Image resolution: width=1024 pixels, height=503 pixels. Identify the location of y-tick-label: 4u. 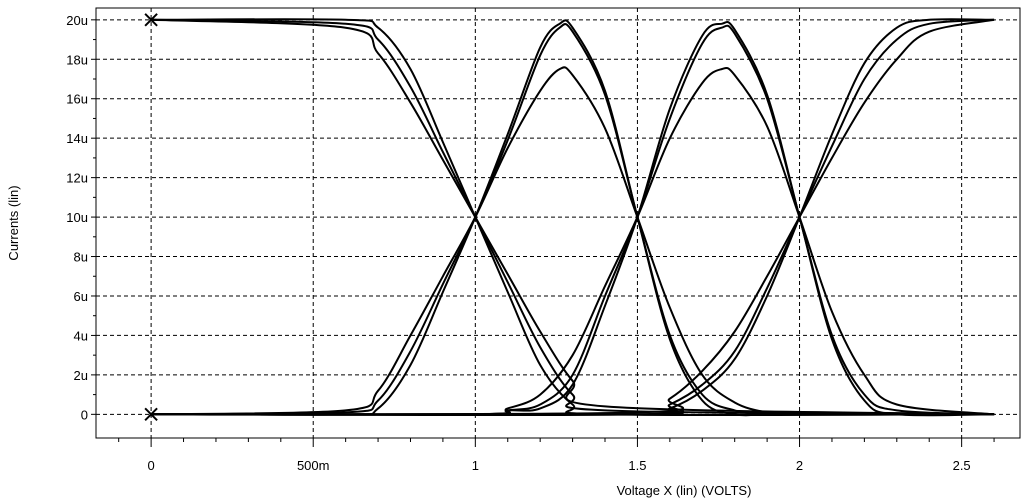
(81, 335).